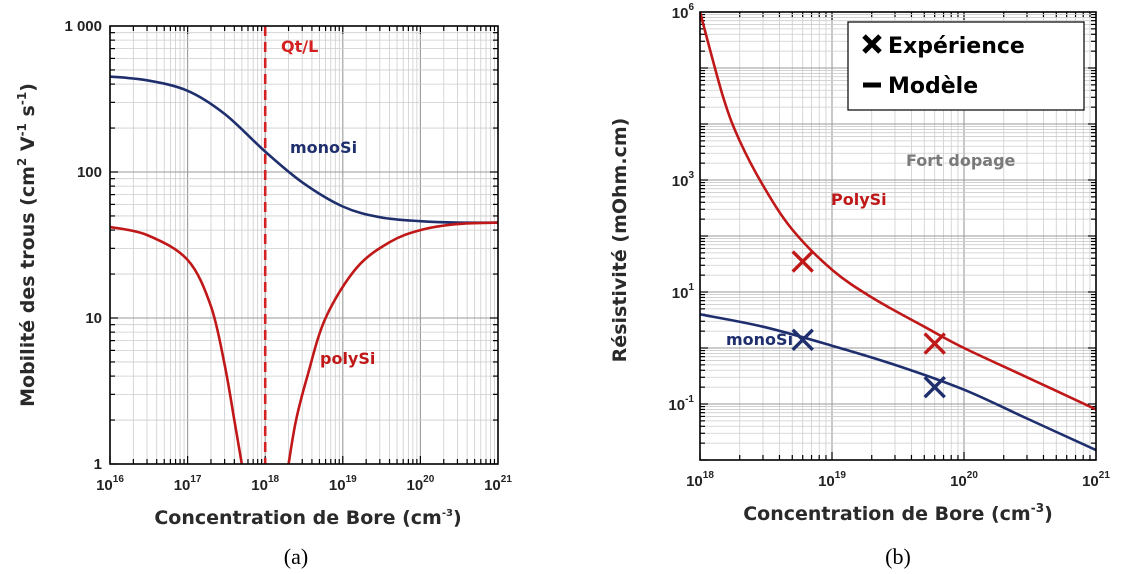 The image size is (1126, 574). What do you see at coordinates (973, 475) in the screenshot?
I see `chart-b-x-tick-label-exp: 20` at bounding box center [973, 475].